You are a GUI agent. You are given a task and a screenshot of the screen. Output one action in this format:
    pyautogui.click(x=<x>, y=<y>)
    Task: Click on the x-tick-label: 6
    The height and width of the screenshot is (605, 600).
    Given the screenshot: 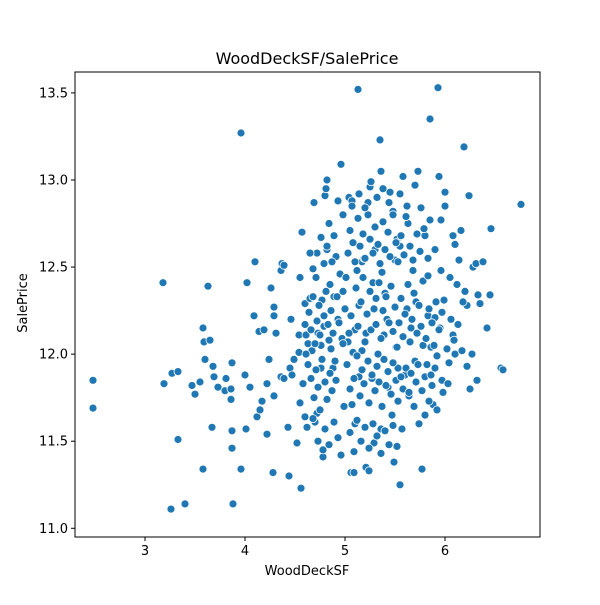 What is the action you would take?
    pyautogui.click(x=445, y=551)
    